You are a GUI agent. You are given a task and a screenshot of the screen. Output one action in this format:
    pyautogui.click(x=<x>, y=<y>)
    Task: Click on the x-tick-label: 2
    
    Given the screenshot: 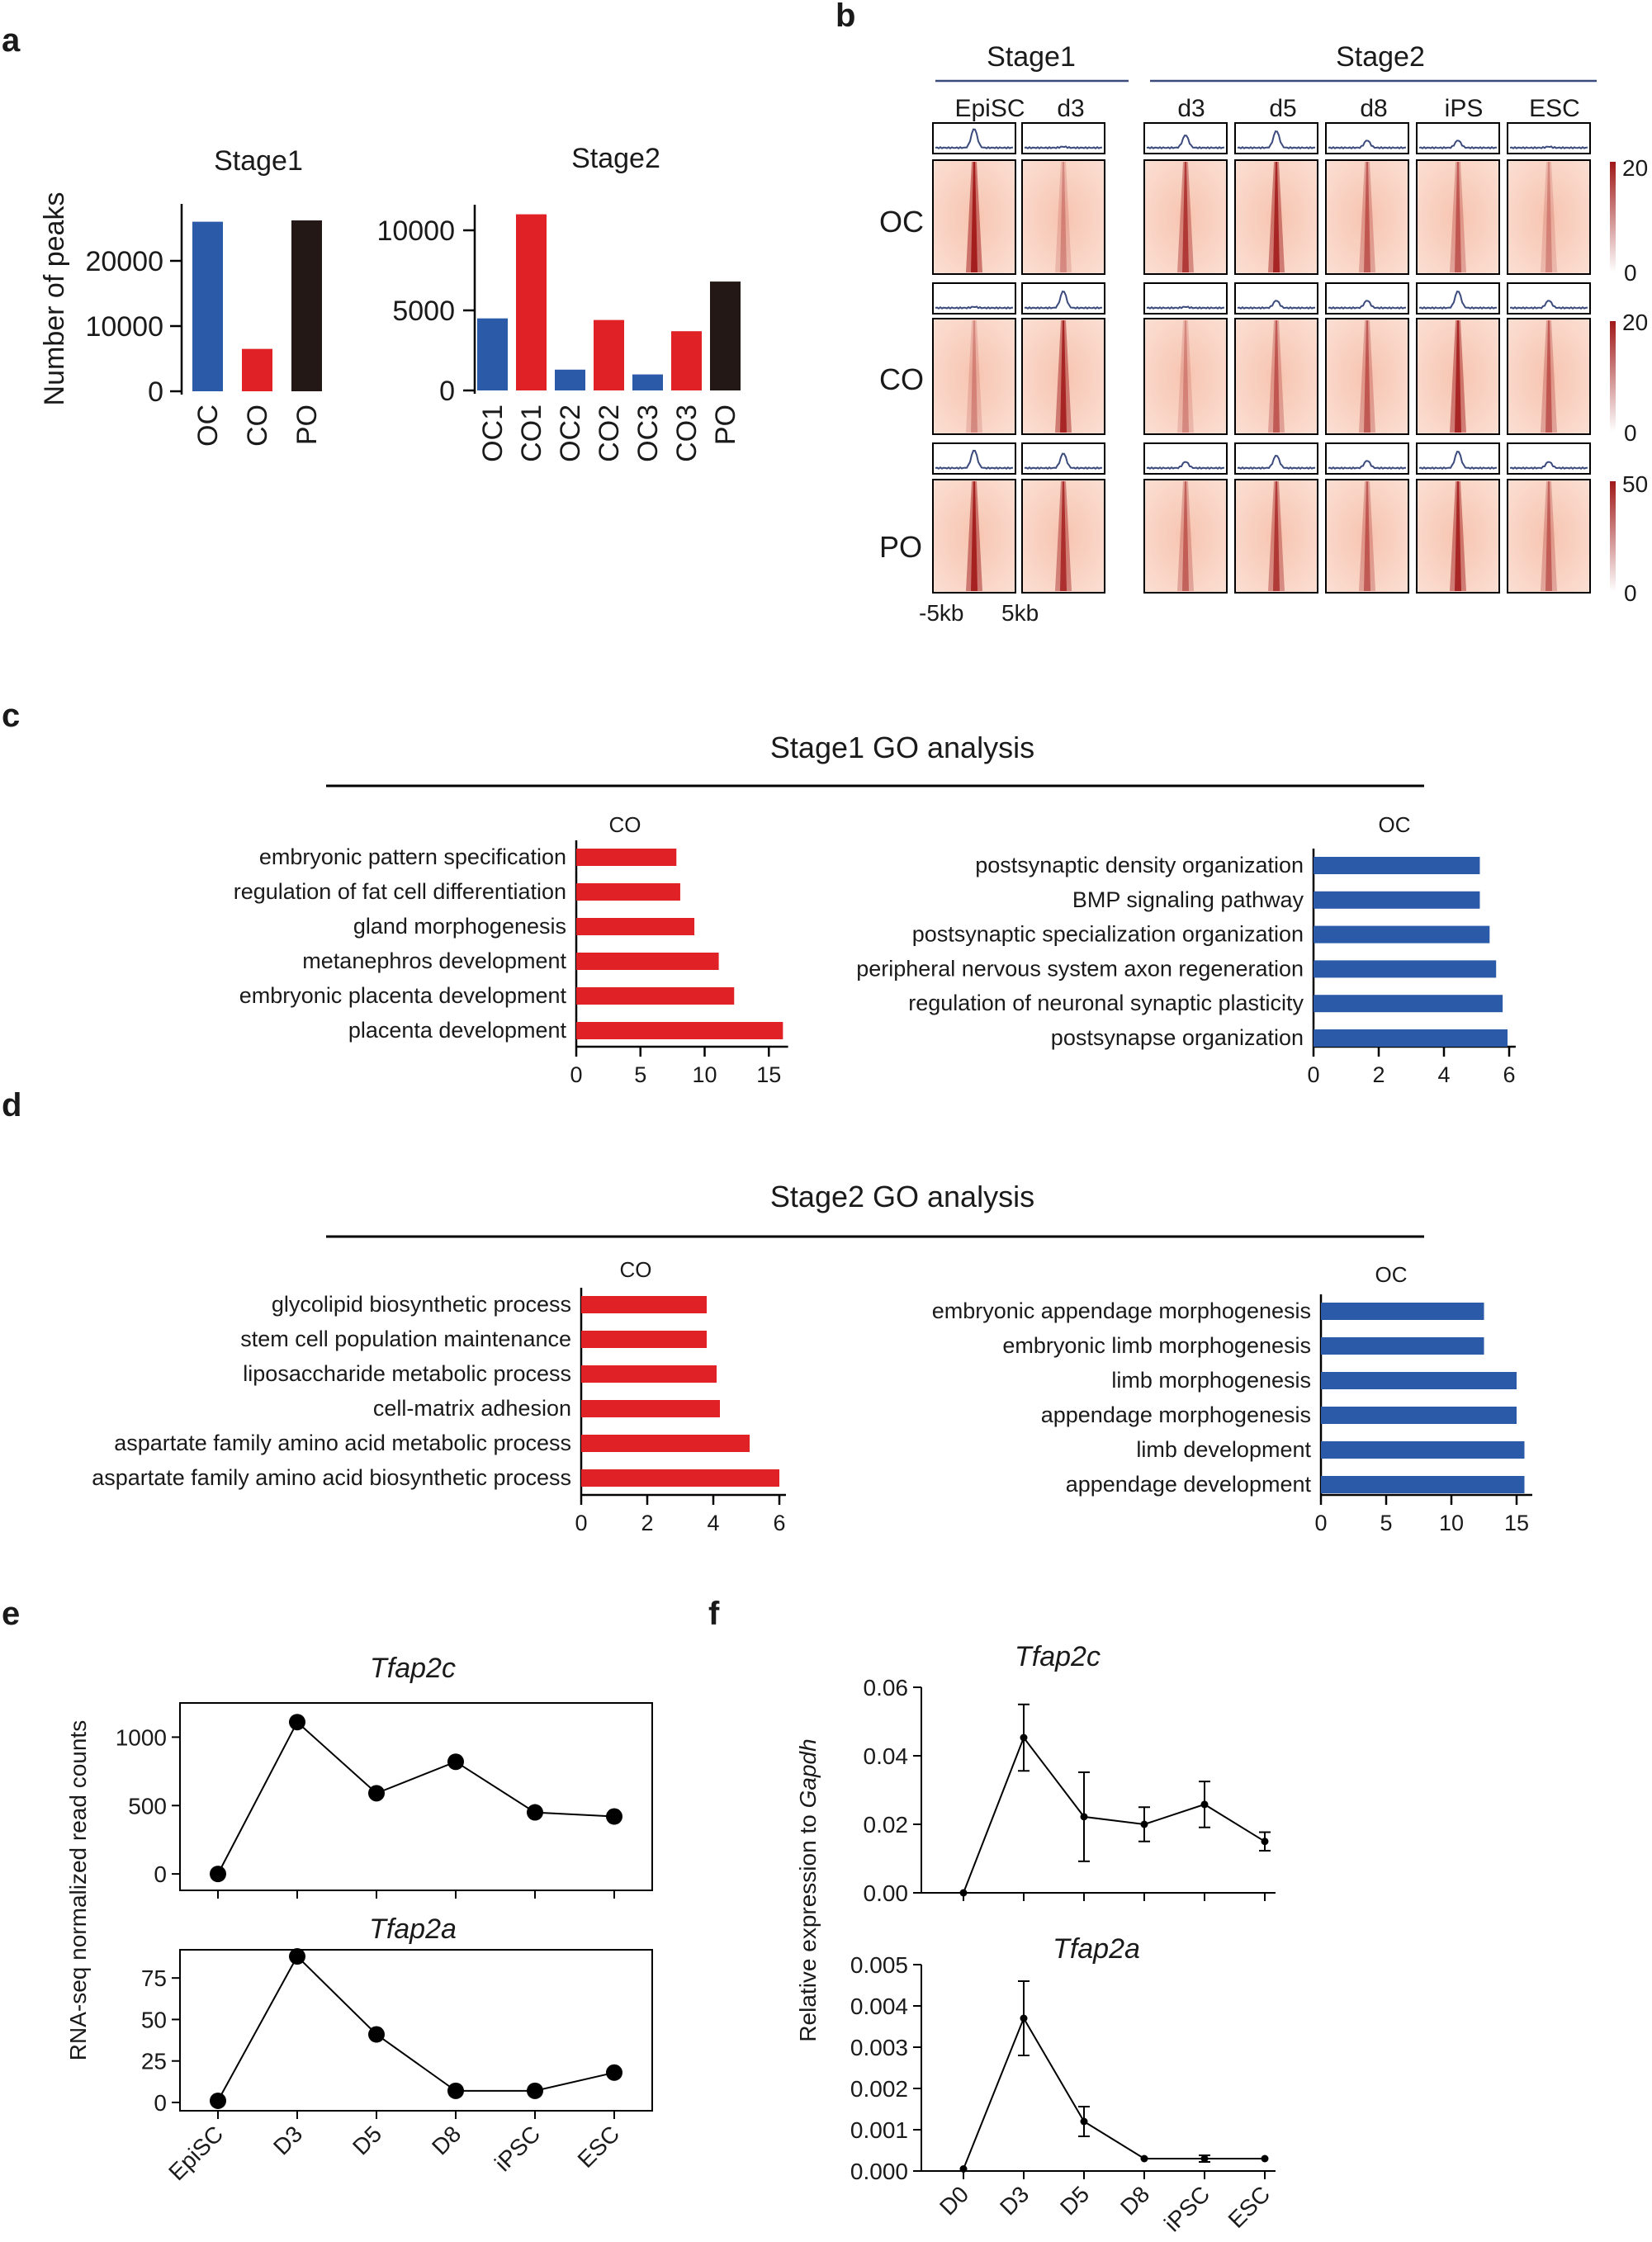 What is the action you would take?
    pyautogui.click(x=1378, y=1074)
    